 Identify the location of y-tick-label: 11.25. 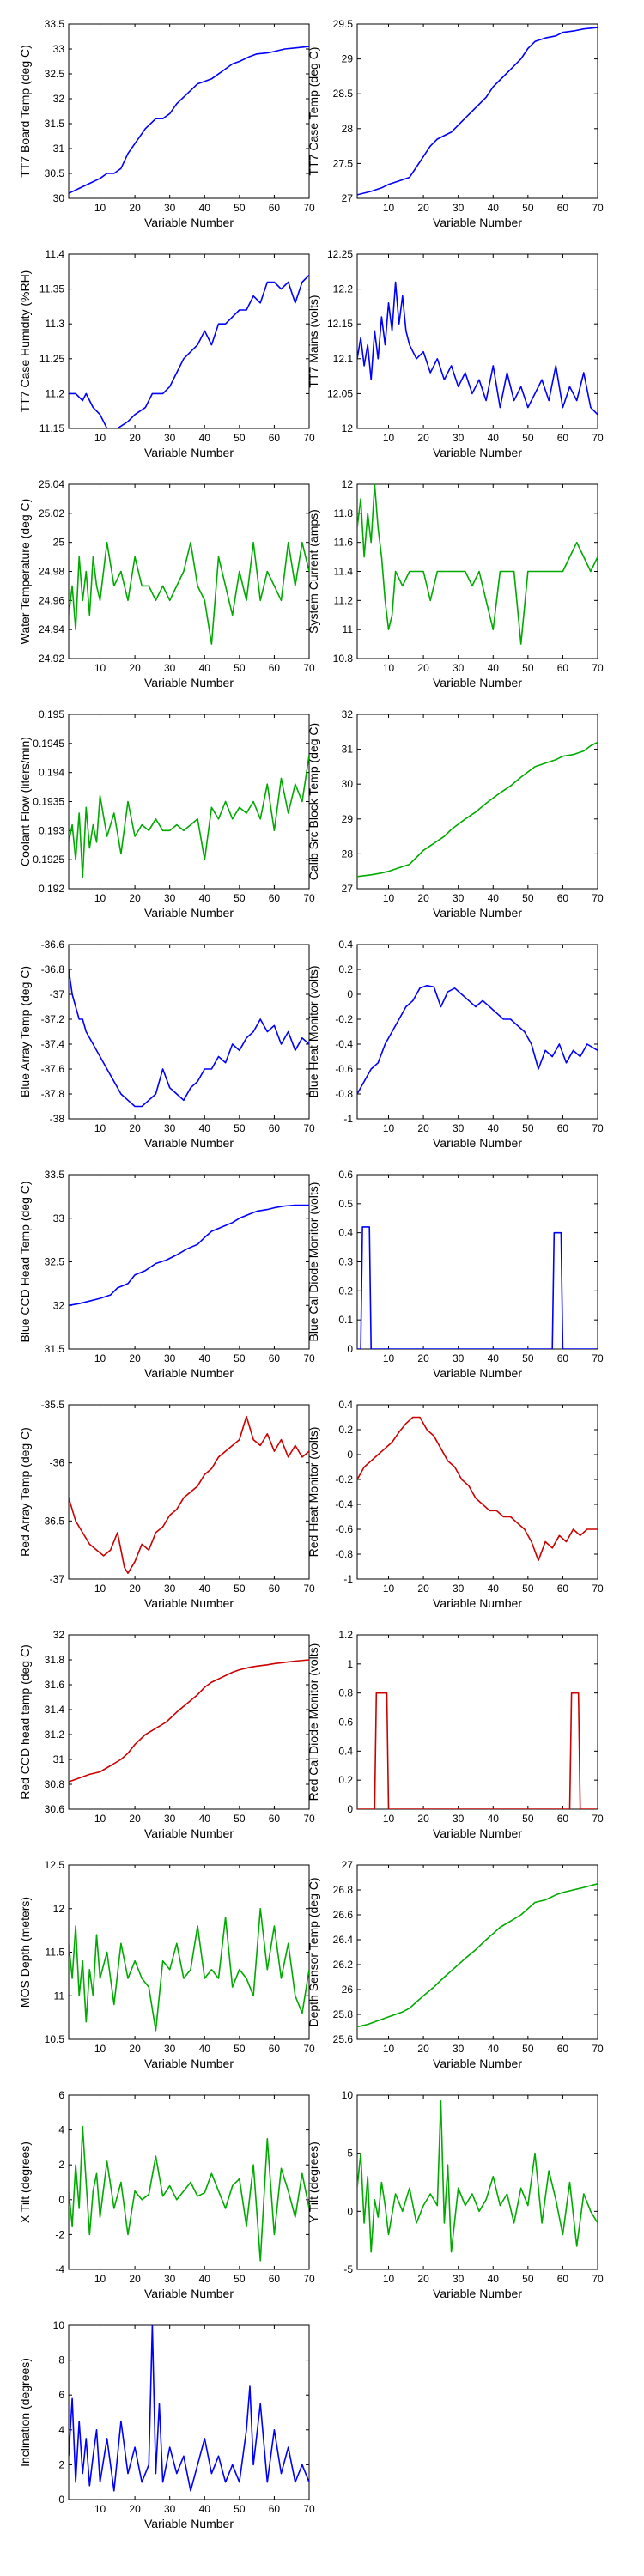
(52, 359).